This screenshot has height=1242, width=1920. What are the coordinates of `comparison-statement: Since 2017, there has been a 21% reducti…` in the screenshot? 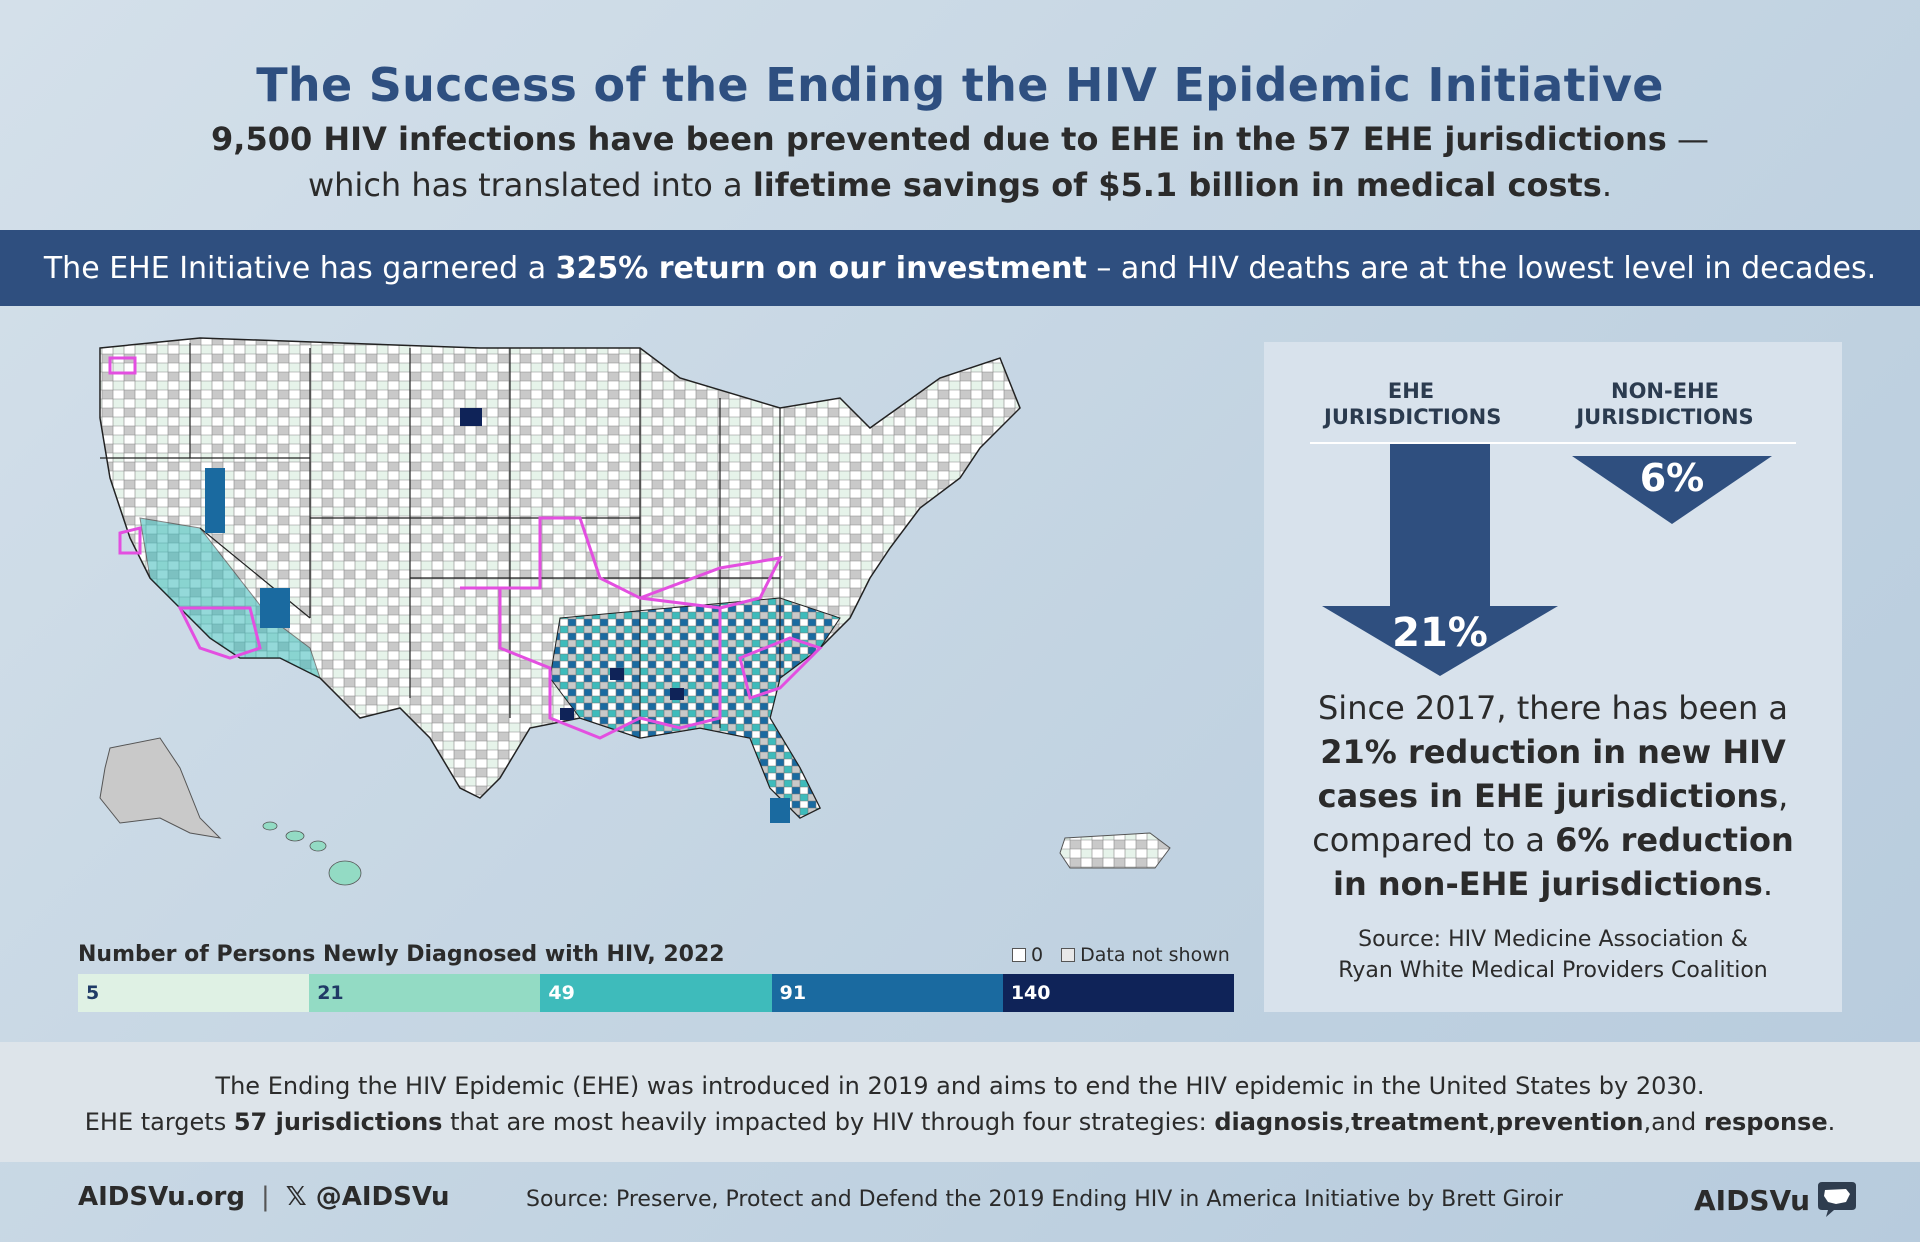 It's located at (1553, 796).